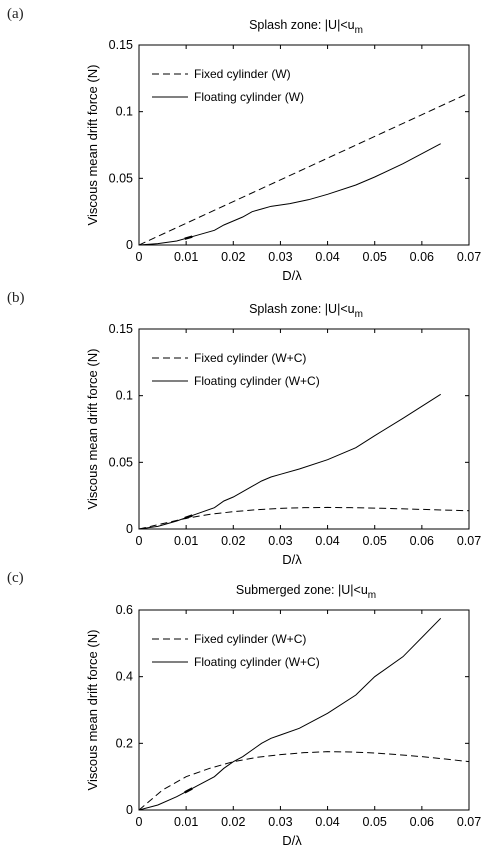  I want to click on legend-label: Fixed cylinder (W), so click(242, 74).